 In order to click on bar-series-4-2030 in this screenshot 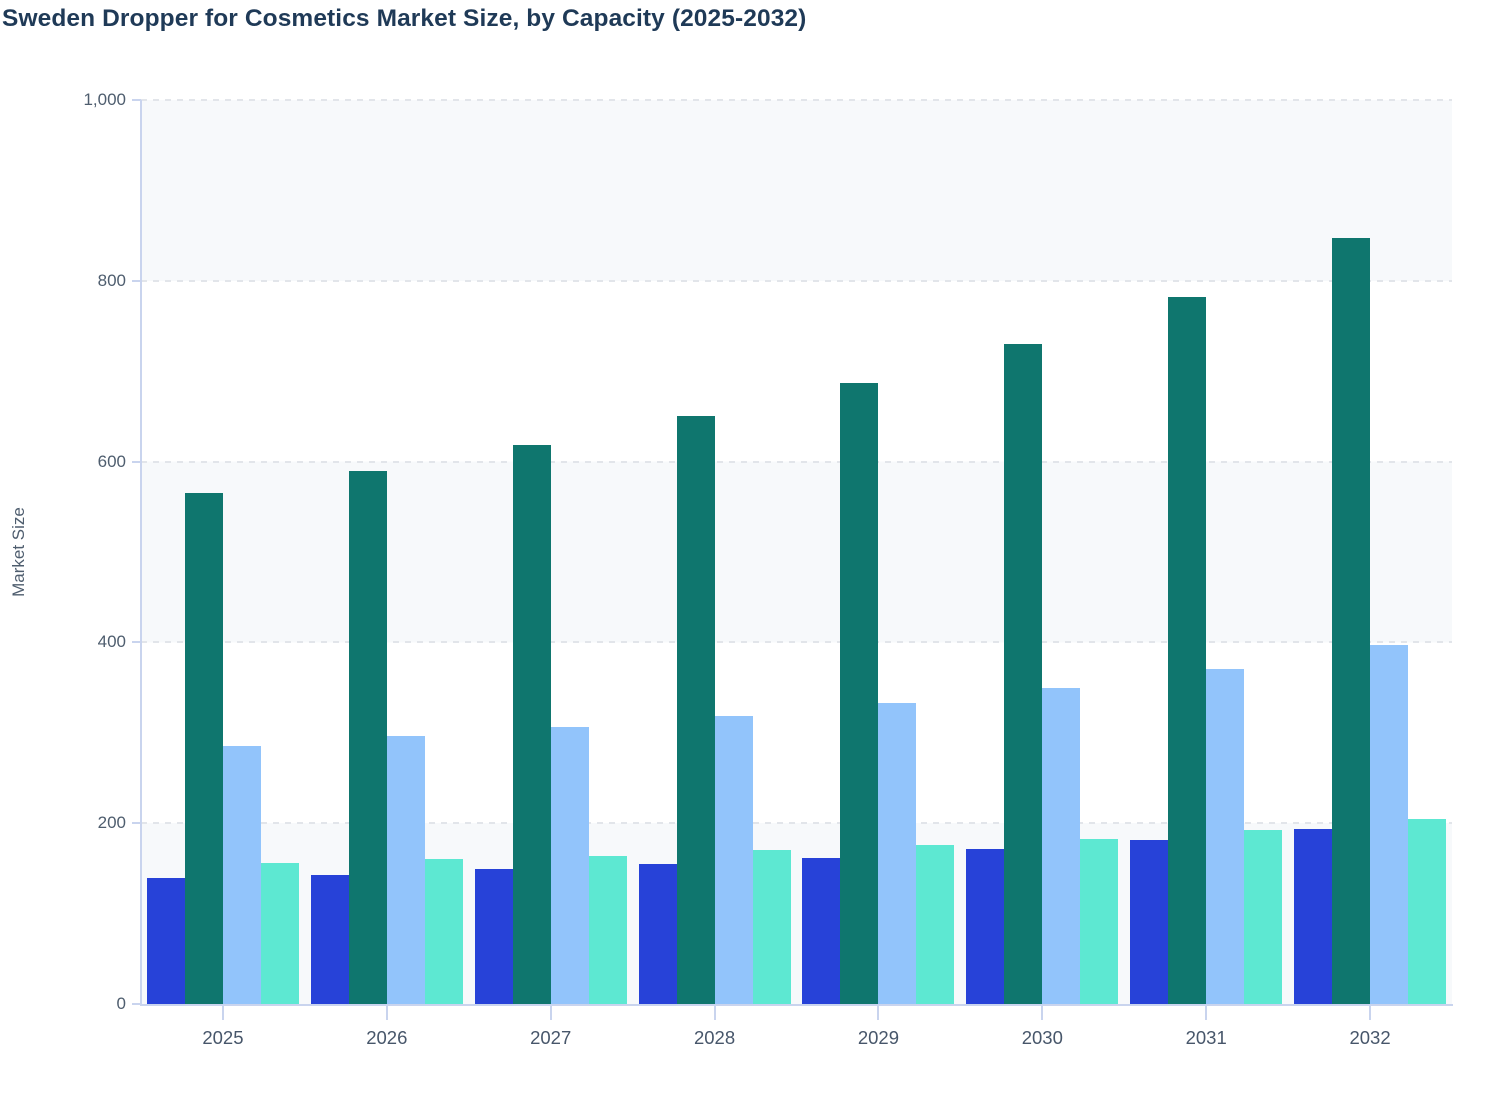, I will do `click(1099, 921)`.